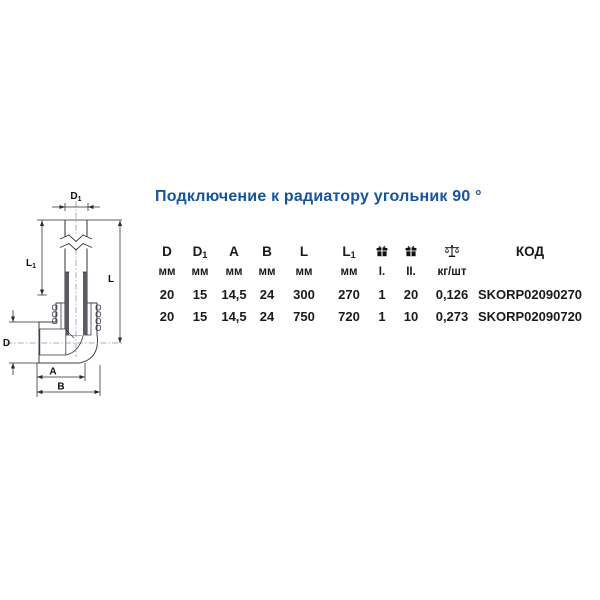  I want to click on dimension-l: L, so click(115, 281).